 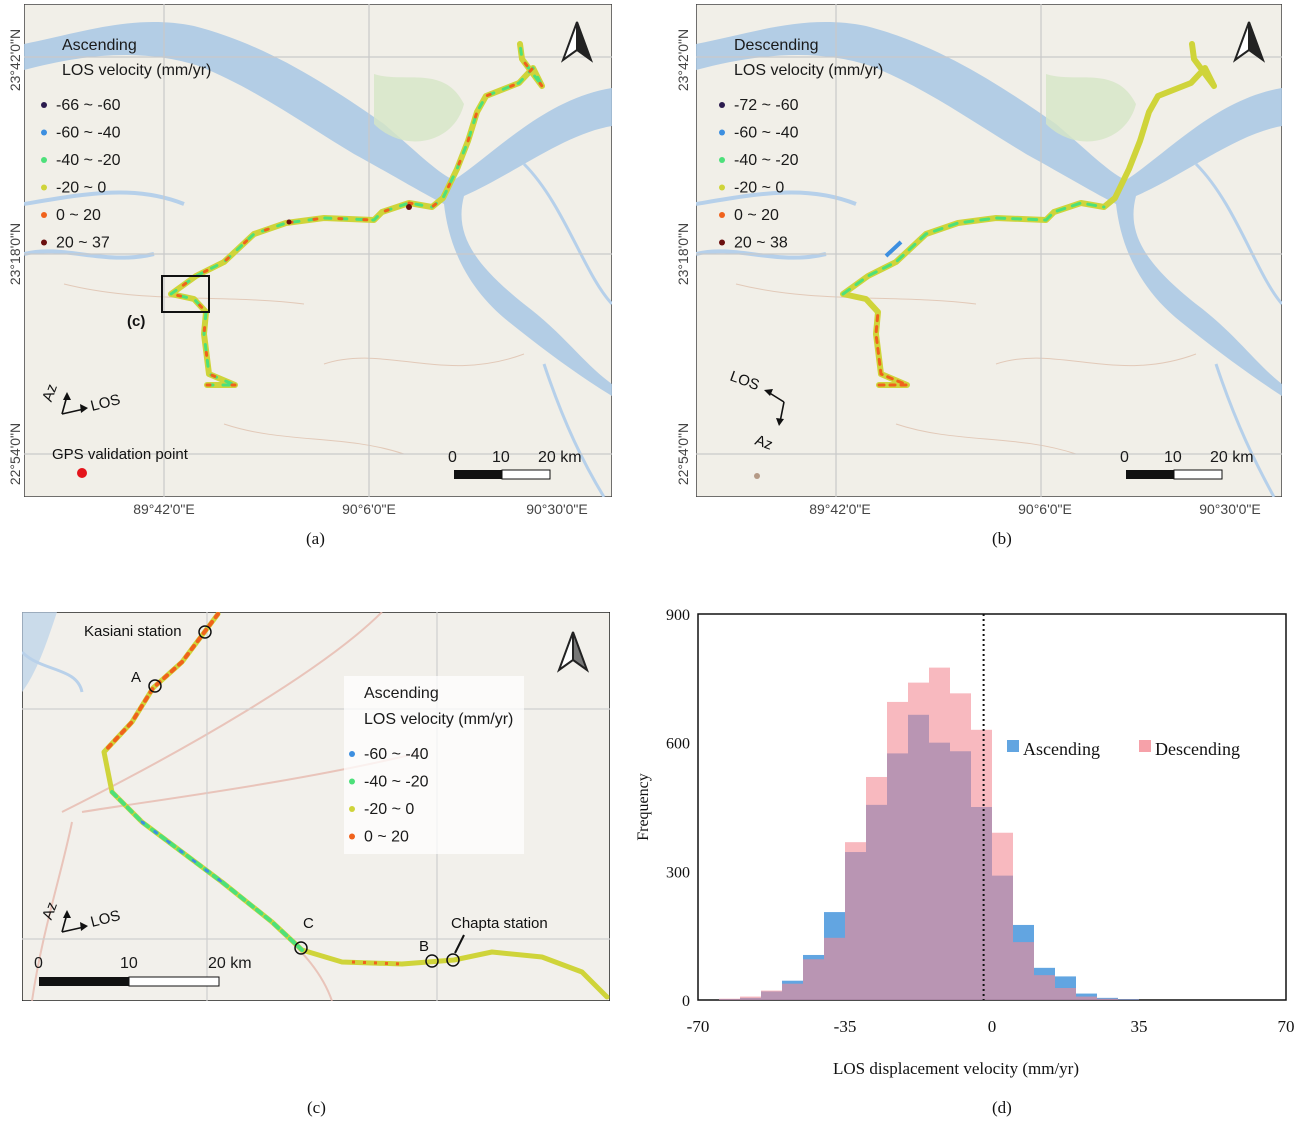 I want to click on legend-descending: Descending, so click(x=1197, y=749).